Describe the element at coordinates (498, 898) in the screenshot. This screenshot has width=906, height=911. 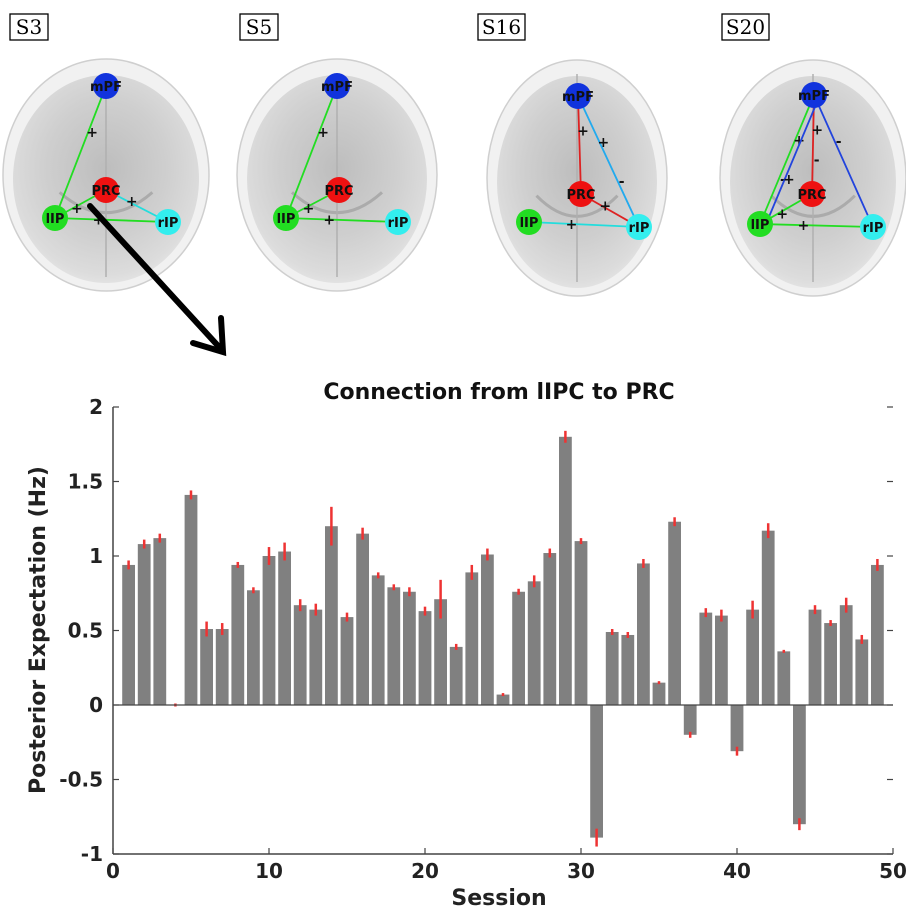
I see `x-axis-label: Session` at that location.